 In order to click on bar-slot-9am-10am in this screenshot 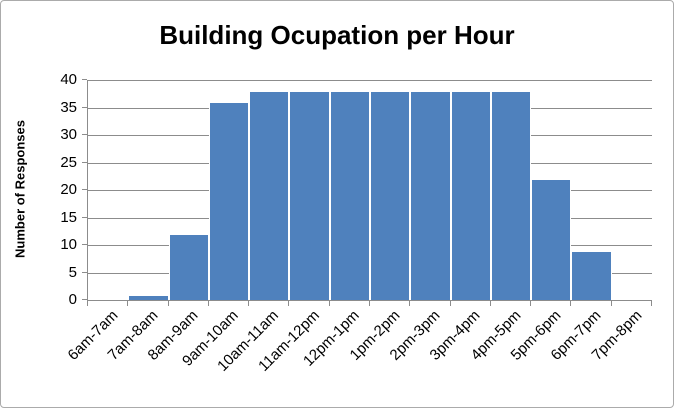, I will do `click(229, 190)`.